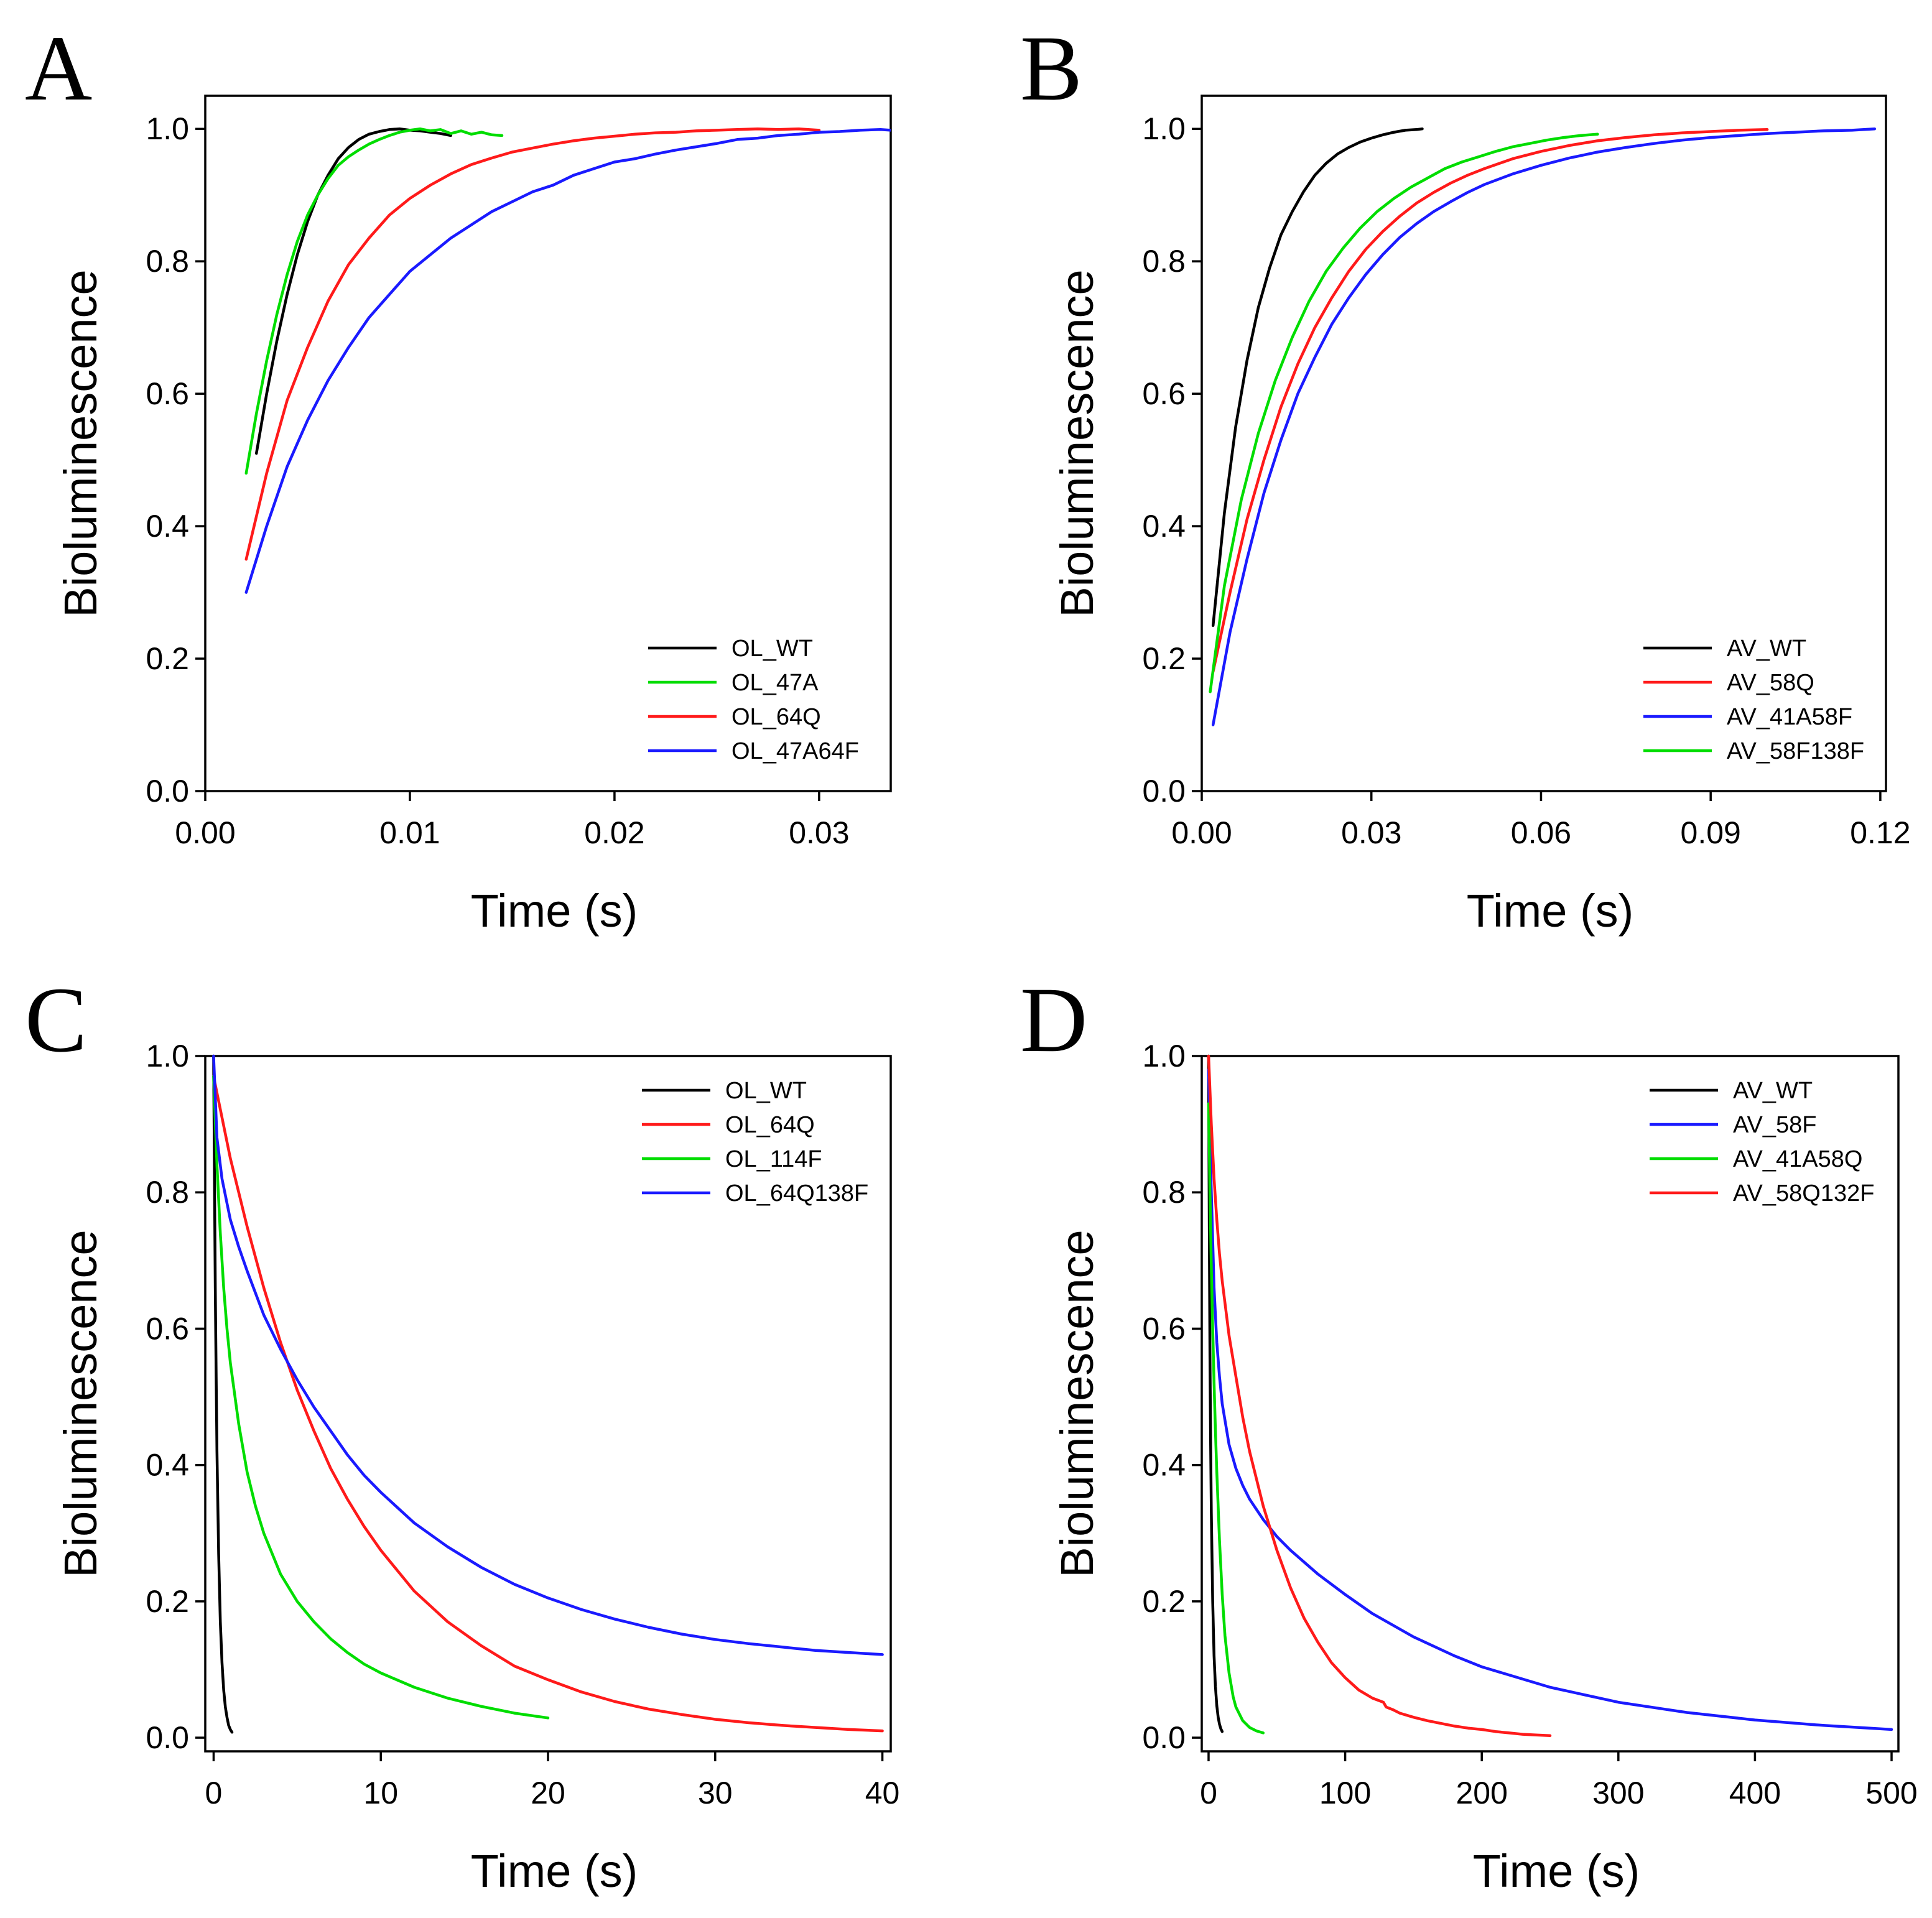 The height and width of the screenshot is (1918, 1932). I want to click on legend: OL_WT OL_64Q OL_114F OL_64Q138F, so click(755, 1142).